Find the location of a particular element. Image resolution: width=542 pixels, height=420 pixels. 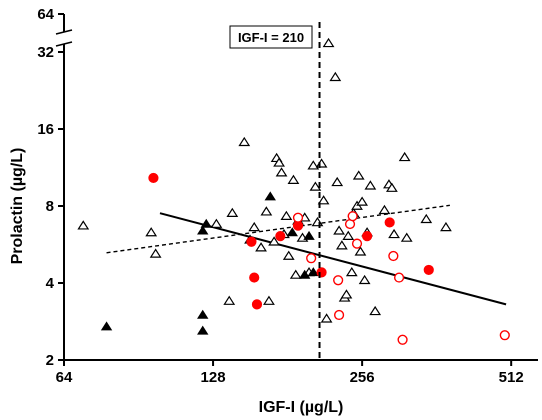

annotation-box is located at coordinates (271, 37).